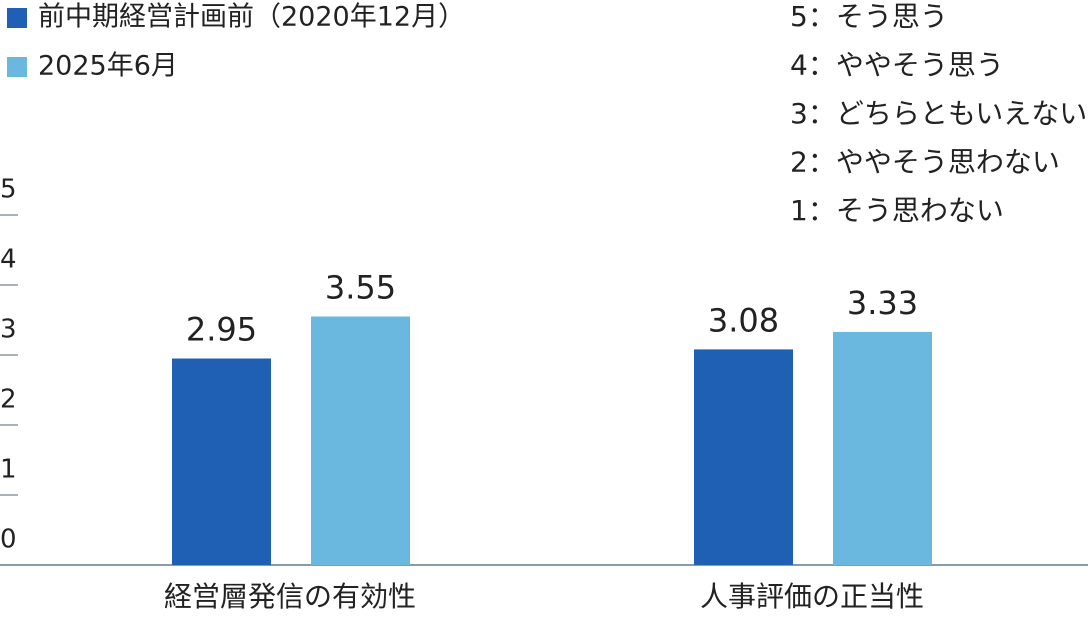 The image size is (1088, 621). Describe the element at coordinates (8, 190) in the screenshot. I see `y-tick-label: 5` at that location.